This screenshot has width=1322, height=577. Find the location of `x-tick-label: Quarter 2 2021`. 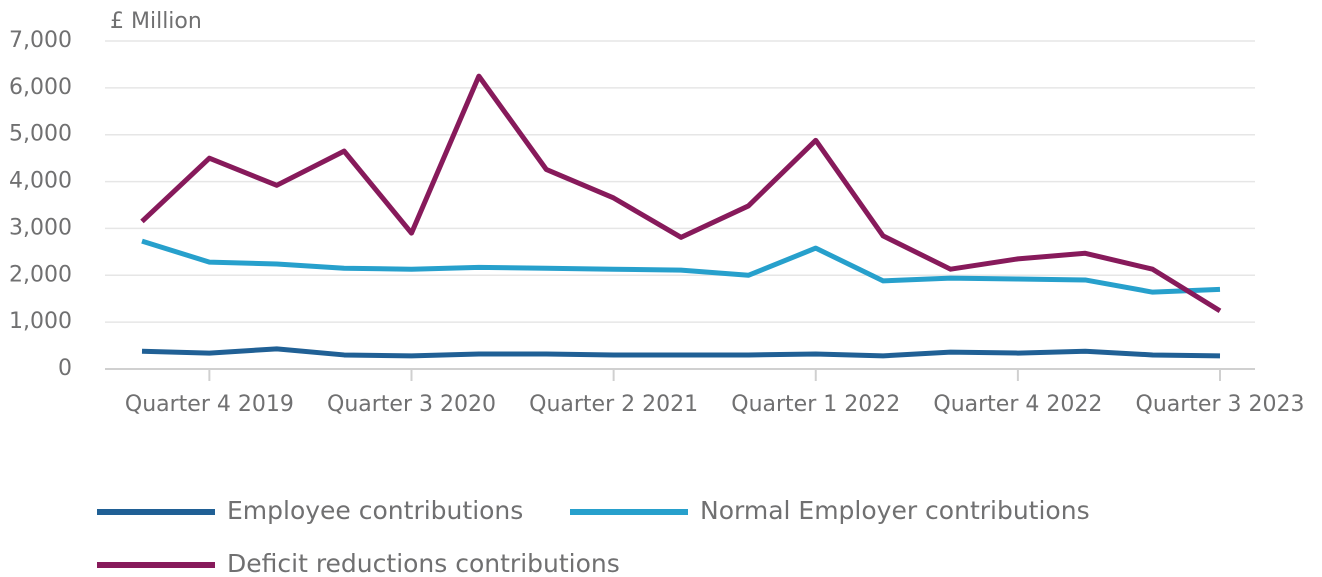

x-tick-label: Quarter 2 2021 is located at coordinates (613, 404).